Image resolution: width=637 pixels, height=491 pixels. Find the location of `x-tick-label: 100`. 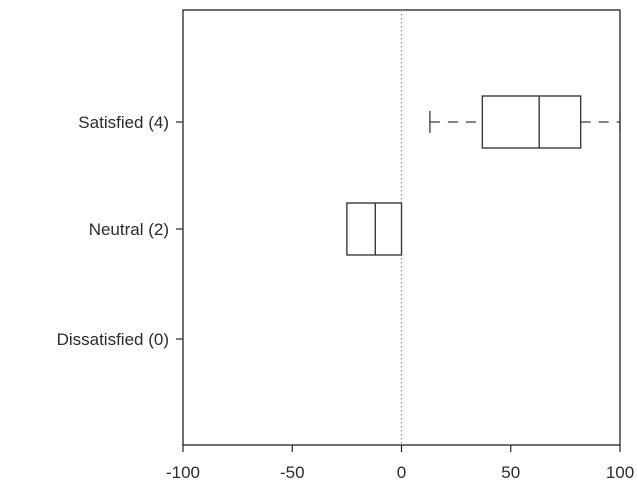

x-tick-label: 100 is located at coordinates (620, 472).